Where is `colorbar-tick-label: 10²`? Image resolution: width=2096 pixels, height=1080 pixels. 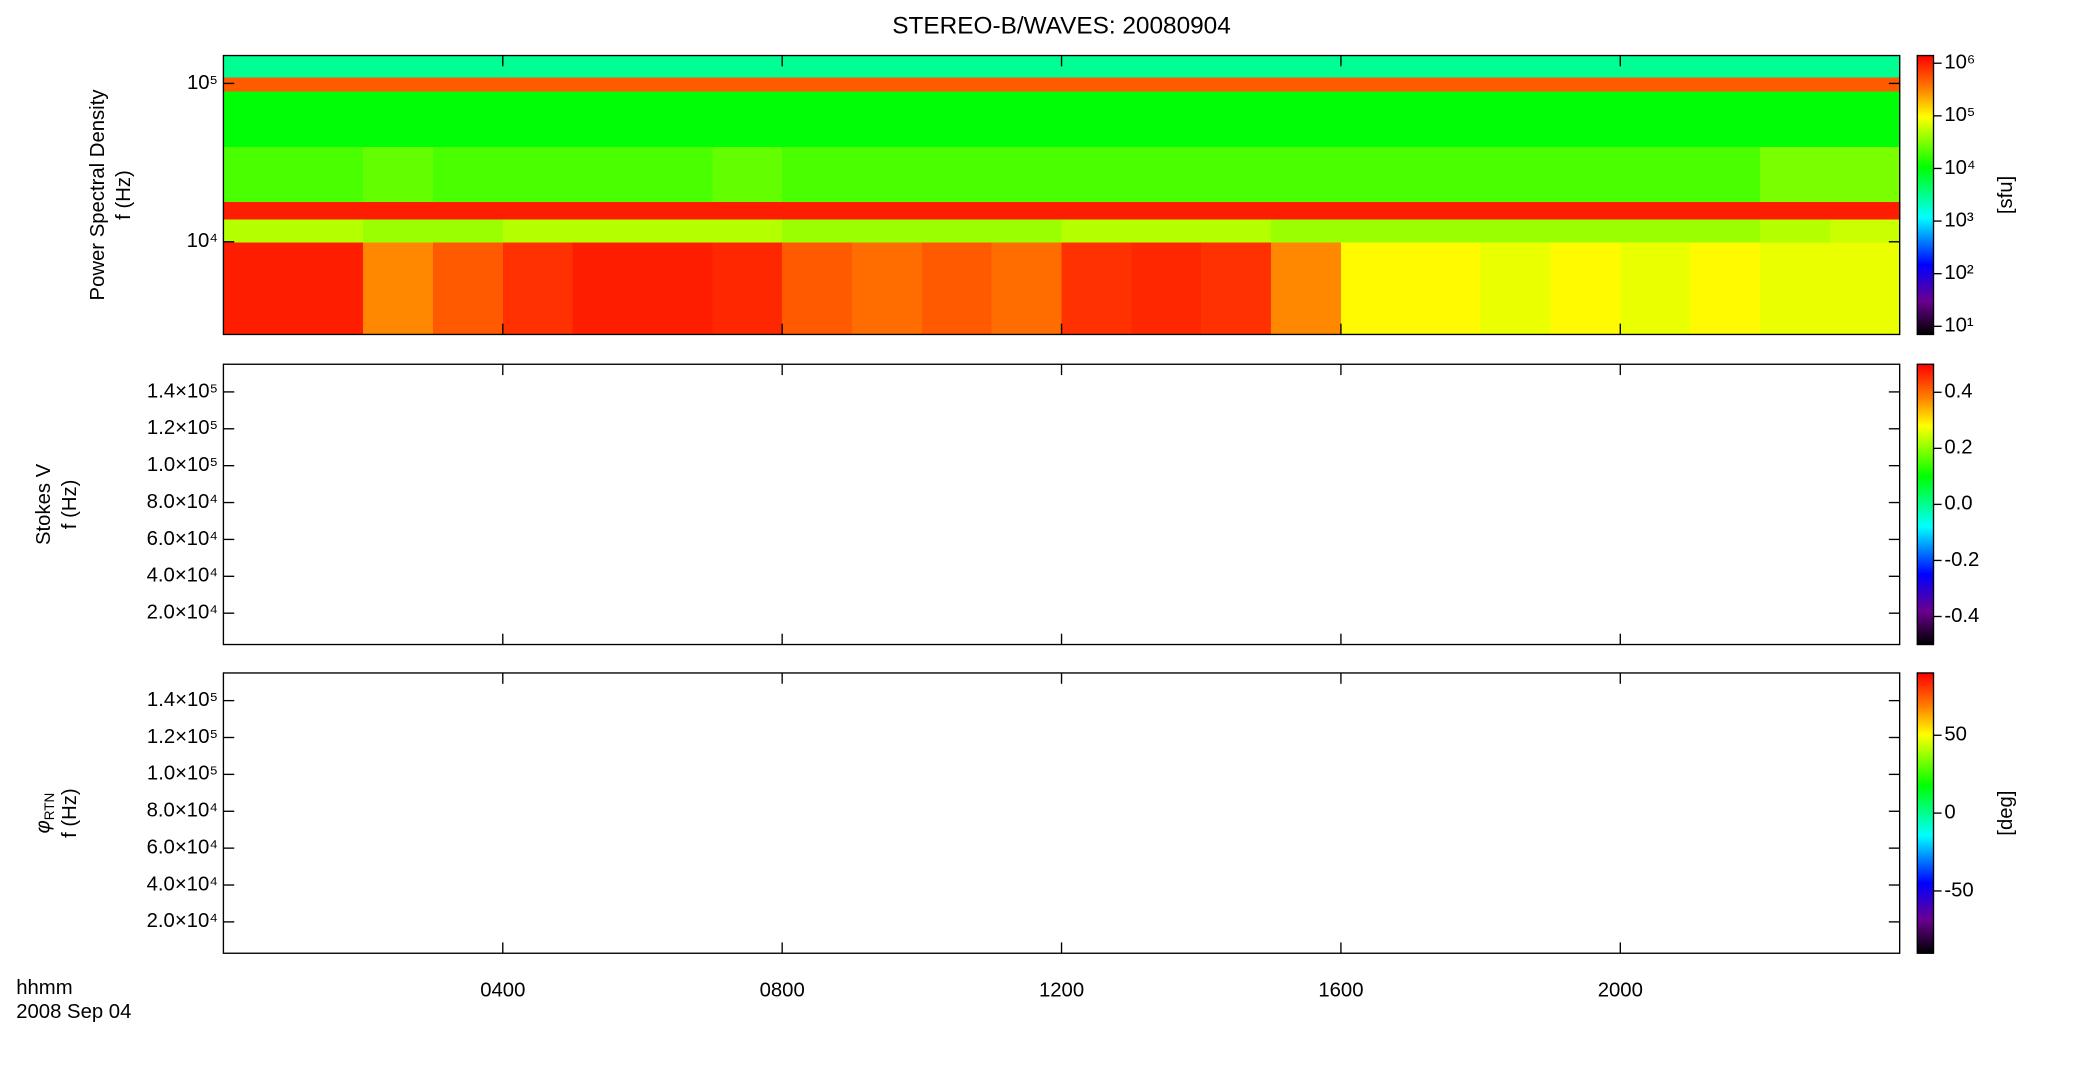 colorbar-tick-label: 10² is located at coordinates (1959, 273).